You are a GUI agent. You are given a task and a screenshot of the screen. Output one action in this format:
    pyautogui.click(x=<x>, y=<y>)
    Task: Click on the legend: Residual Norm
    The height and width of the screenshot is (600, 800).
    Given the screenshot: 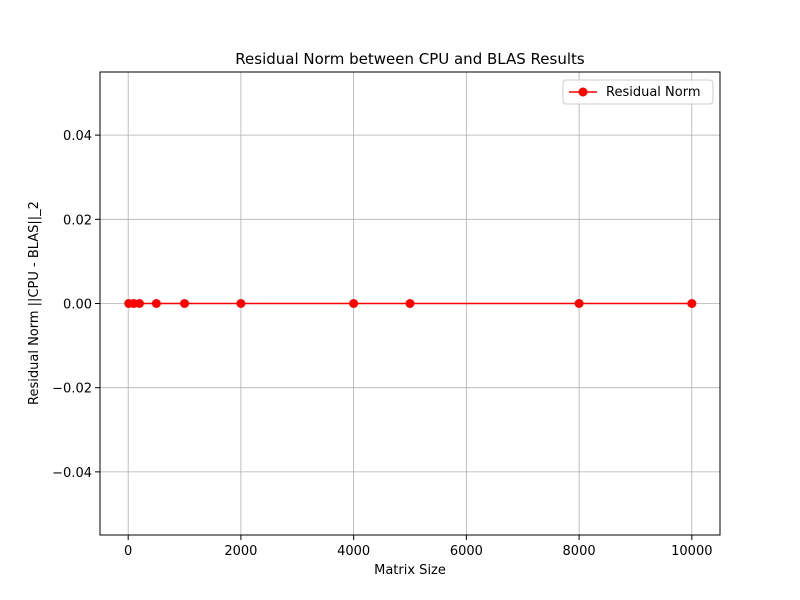 What is the action you would take?
    pyautogui.click(x=638, y=92)
    